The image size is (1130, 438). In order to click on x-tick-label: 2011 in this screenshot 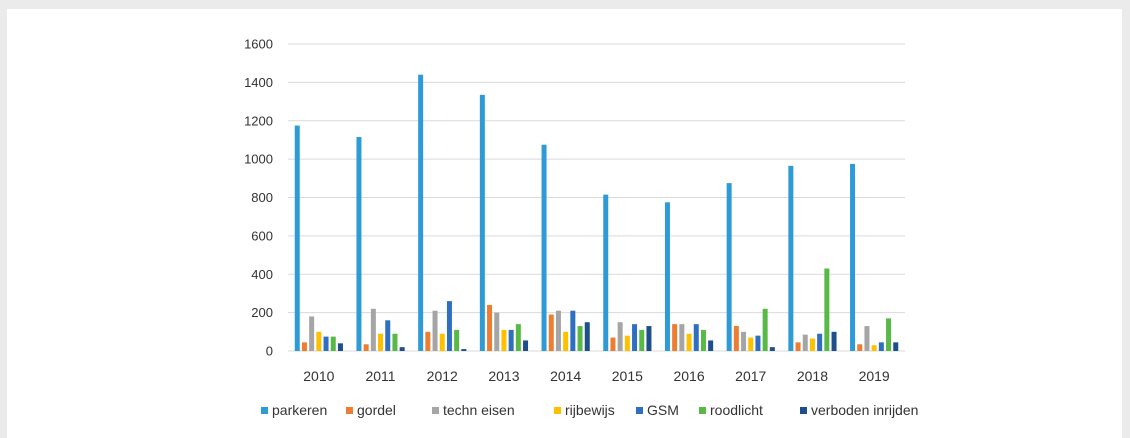, I will do `click(380, 376)`.